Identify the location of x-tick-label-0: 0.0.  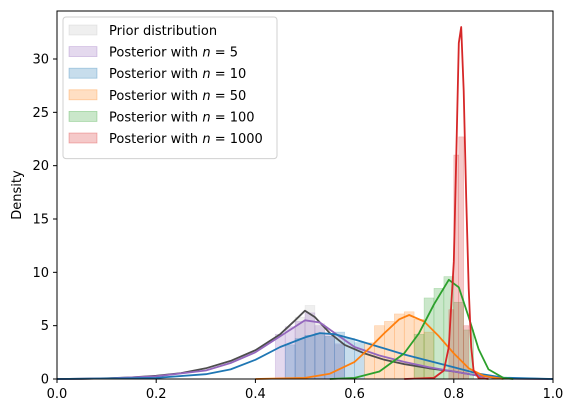
(57, 394).